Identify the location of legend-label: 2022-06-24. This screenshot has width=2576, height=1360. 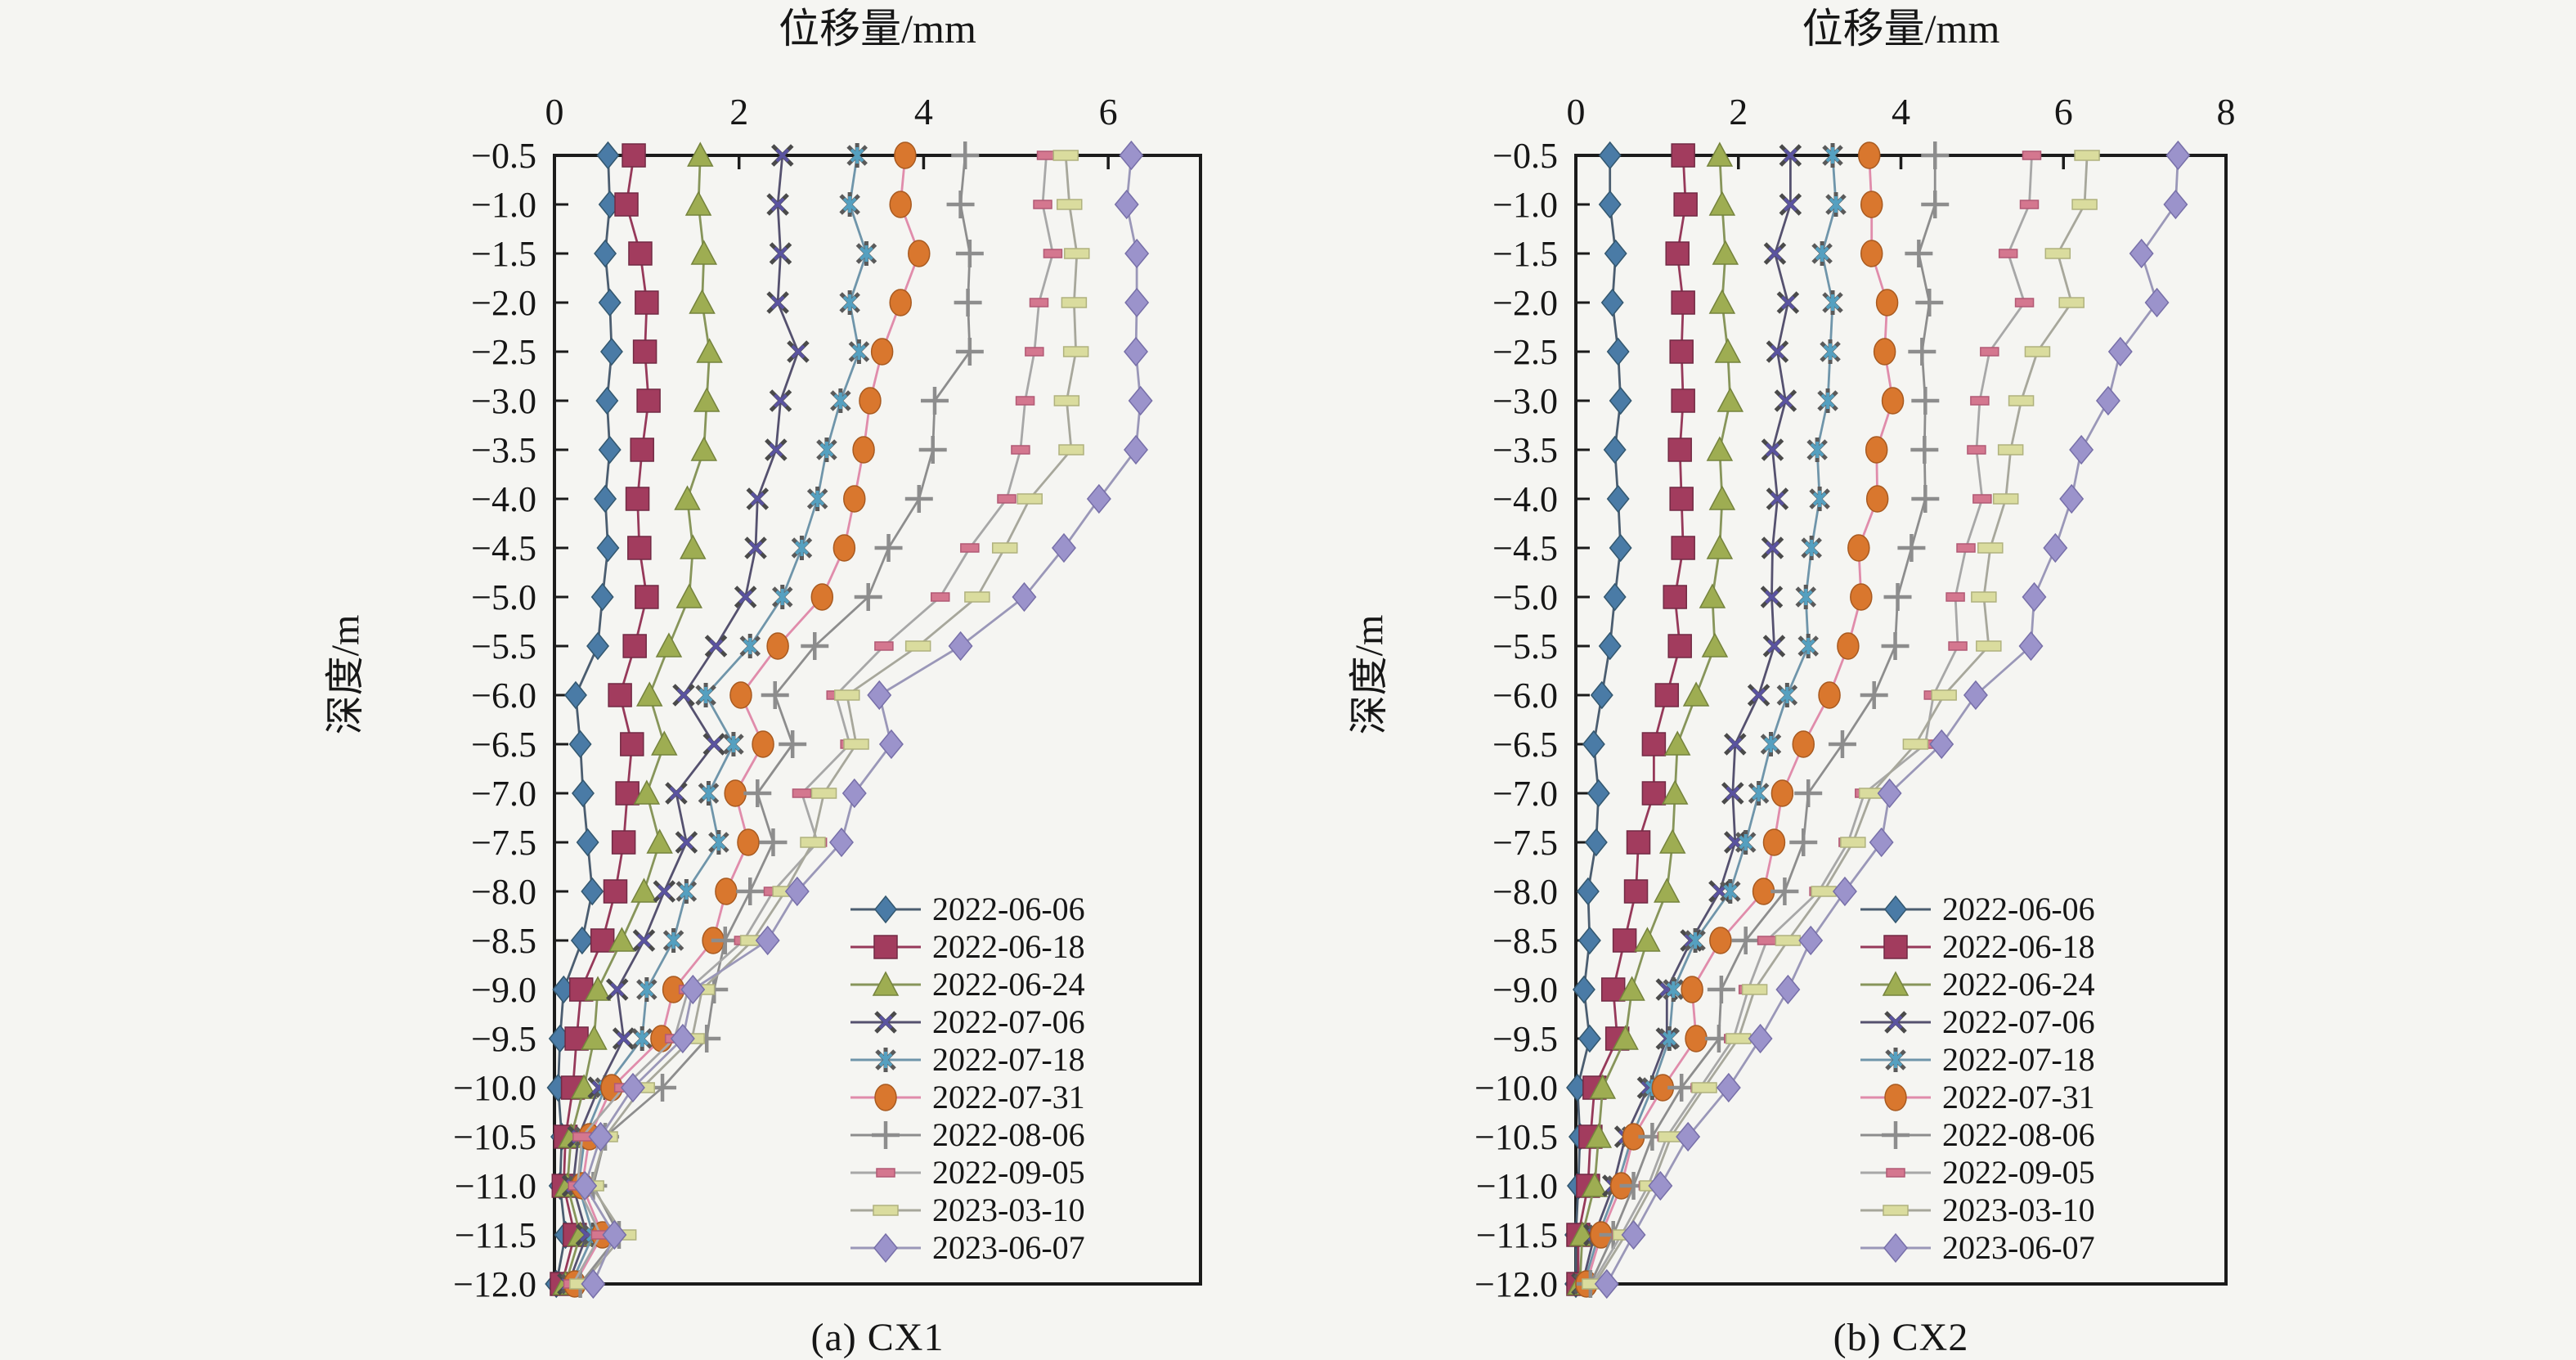
(2018, 984).